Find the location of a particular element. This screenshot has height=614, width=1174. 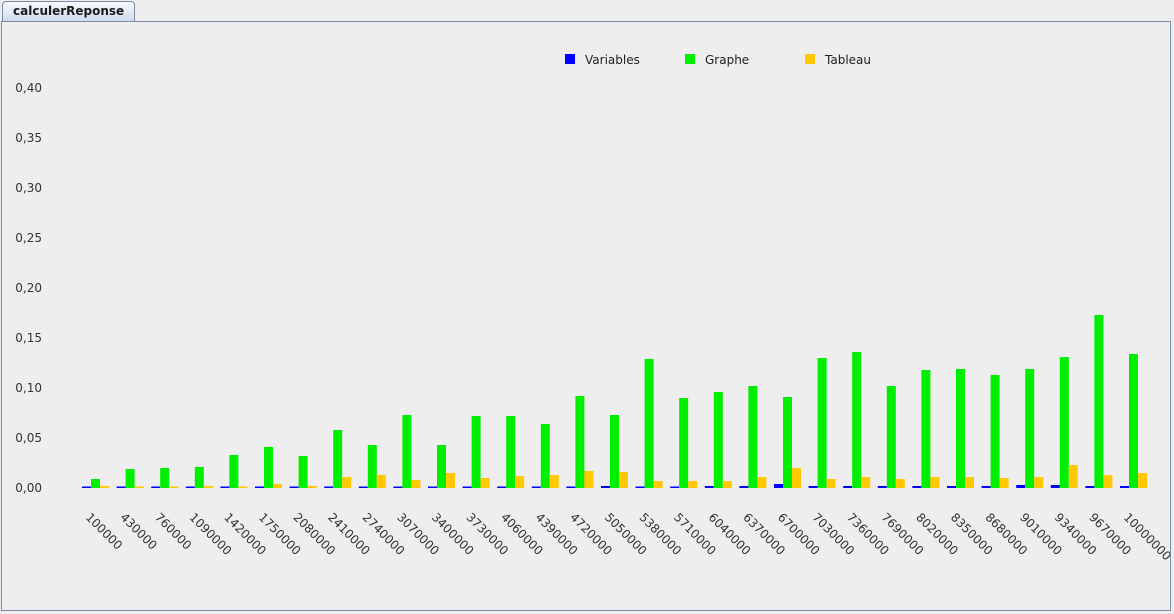

legend-swatch-graphe is located at coordinates (690, 59).